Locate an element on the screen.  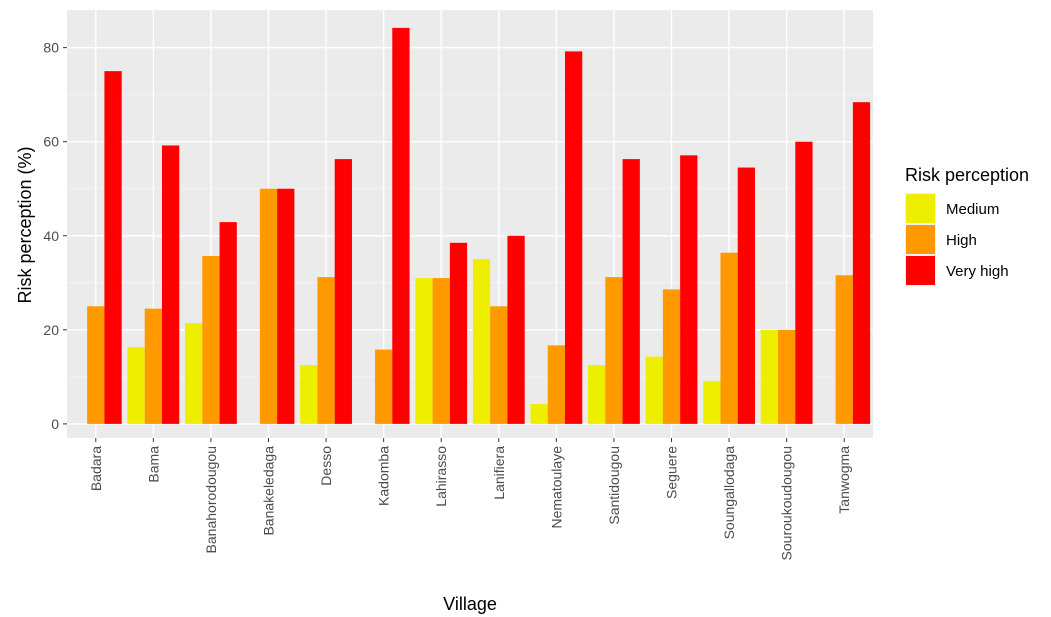
x-tick-label: Souroukoudougou is located at coordinates (787, 503).